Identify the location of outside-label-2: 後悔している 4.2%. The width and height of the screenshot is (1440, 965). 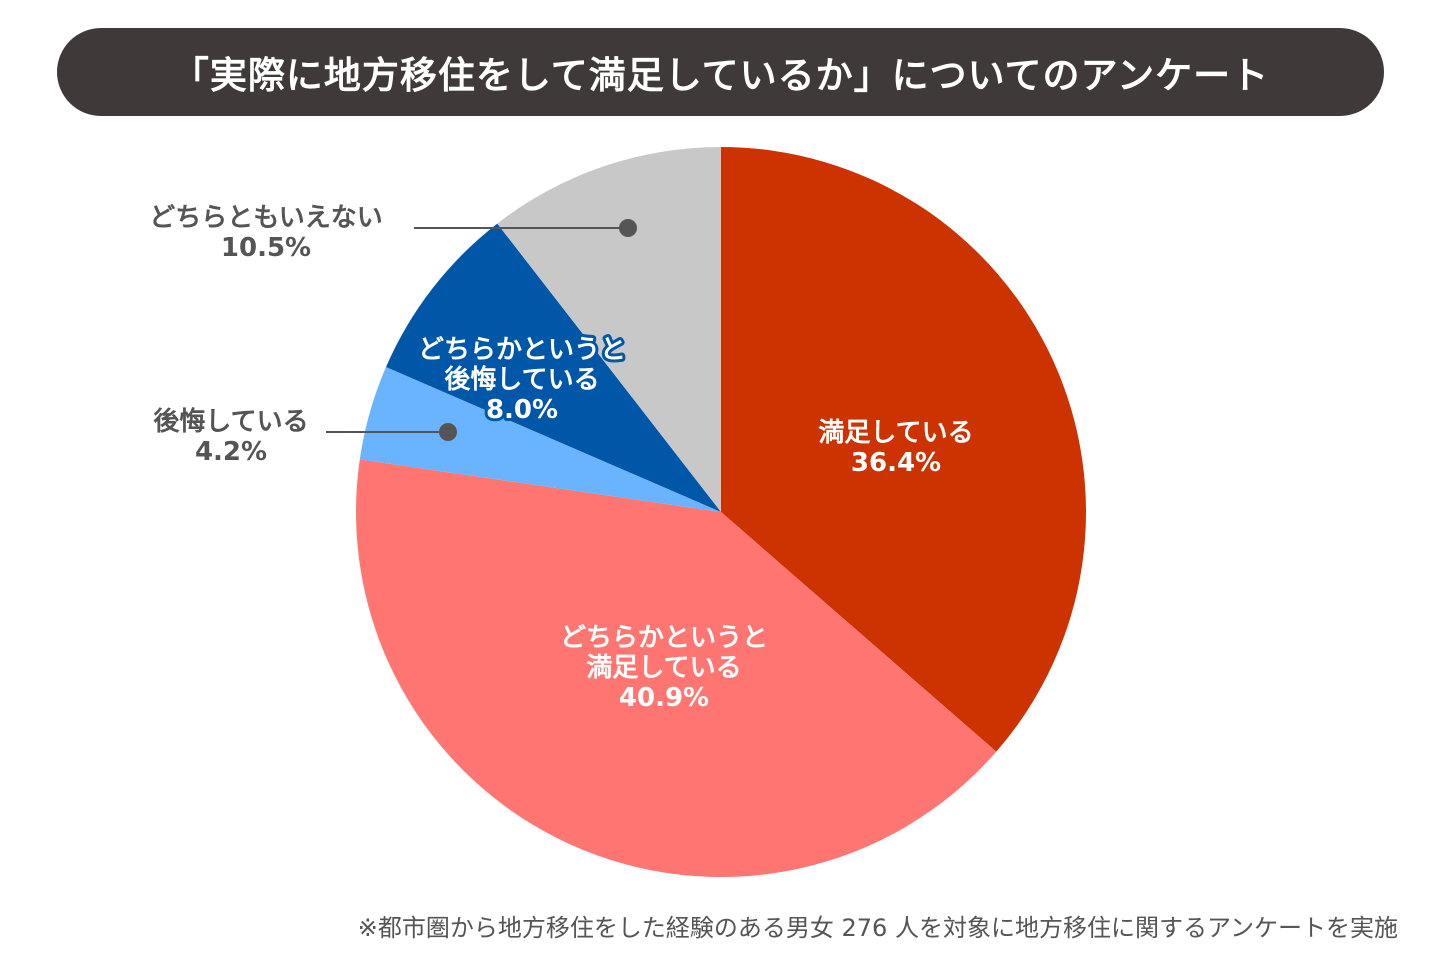
(230, 436).